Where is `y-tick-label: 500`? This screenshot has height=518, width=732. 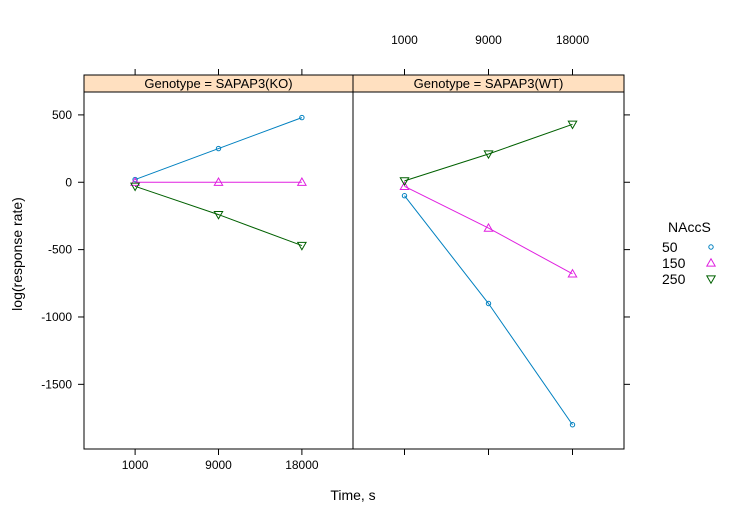 y-tick-label: 500 is located at coordinates (62, 115).